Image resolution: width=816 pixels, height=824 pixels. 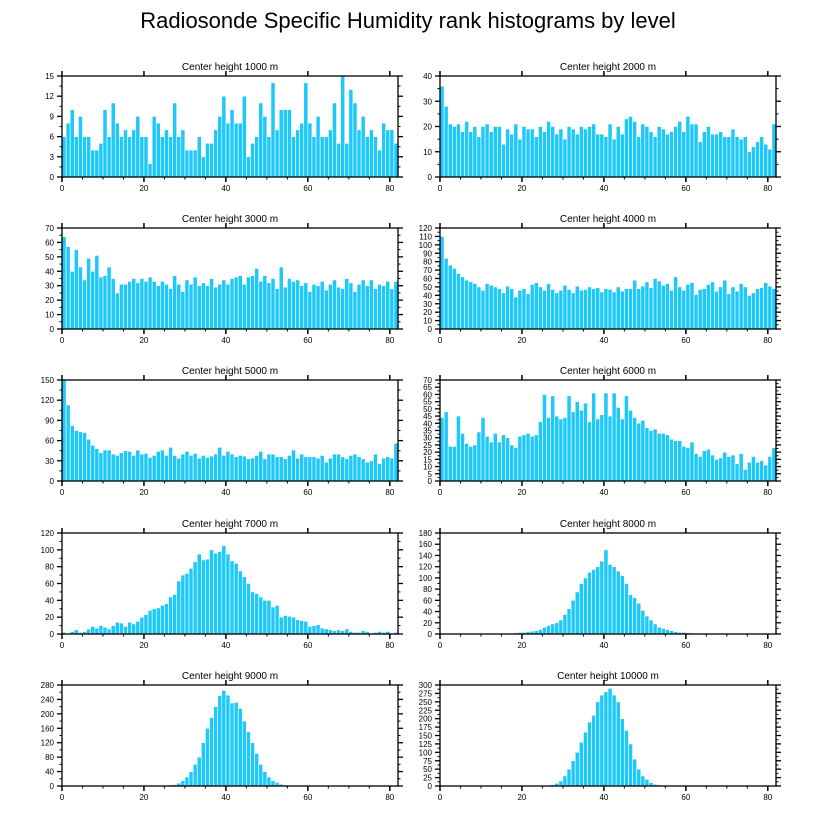 I want to click on y-tick-label: 55, so click(x=427, y=402).